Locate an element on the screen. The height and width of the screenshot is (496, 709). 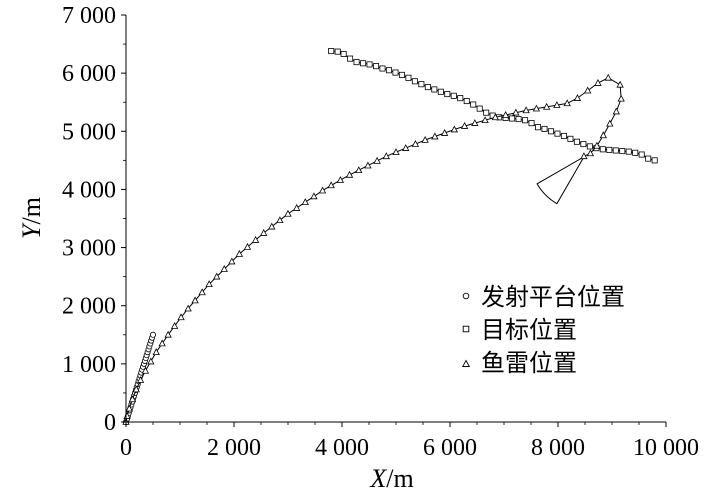
y-tick-label: 4 000 is located at coordinates (89, 190).